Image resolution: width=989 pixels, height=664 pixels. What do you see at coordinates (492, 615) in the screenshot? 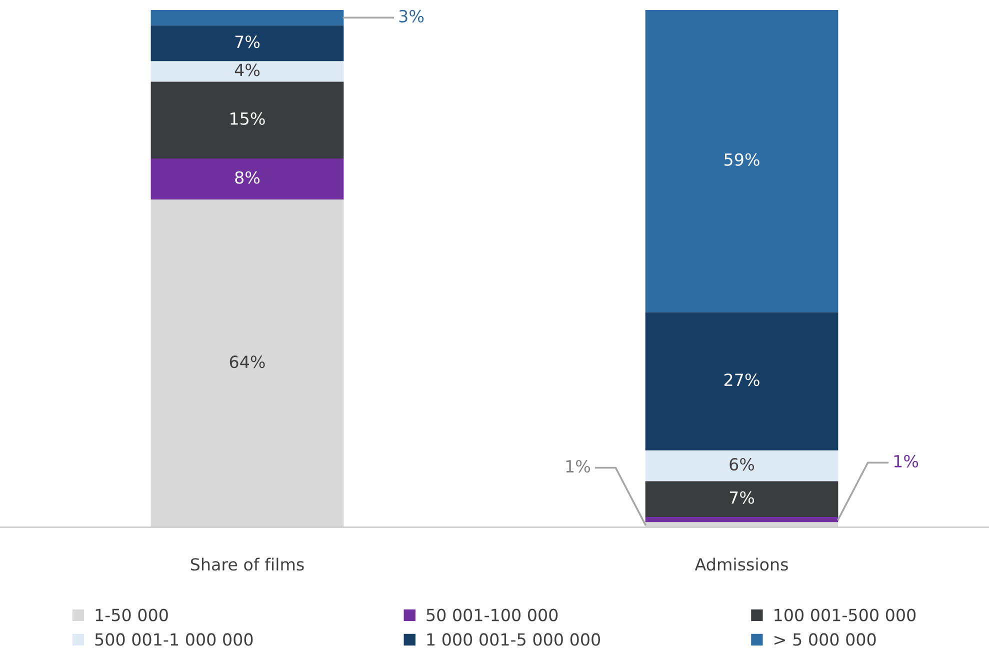
I see `legend-label: 50 001-100 000` at bounding box center [492, 615].